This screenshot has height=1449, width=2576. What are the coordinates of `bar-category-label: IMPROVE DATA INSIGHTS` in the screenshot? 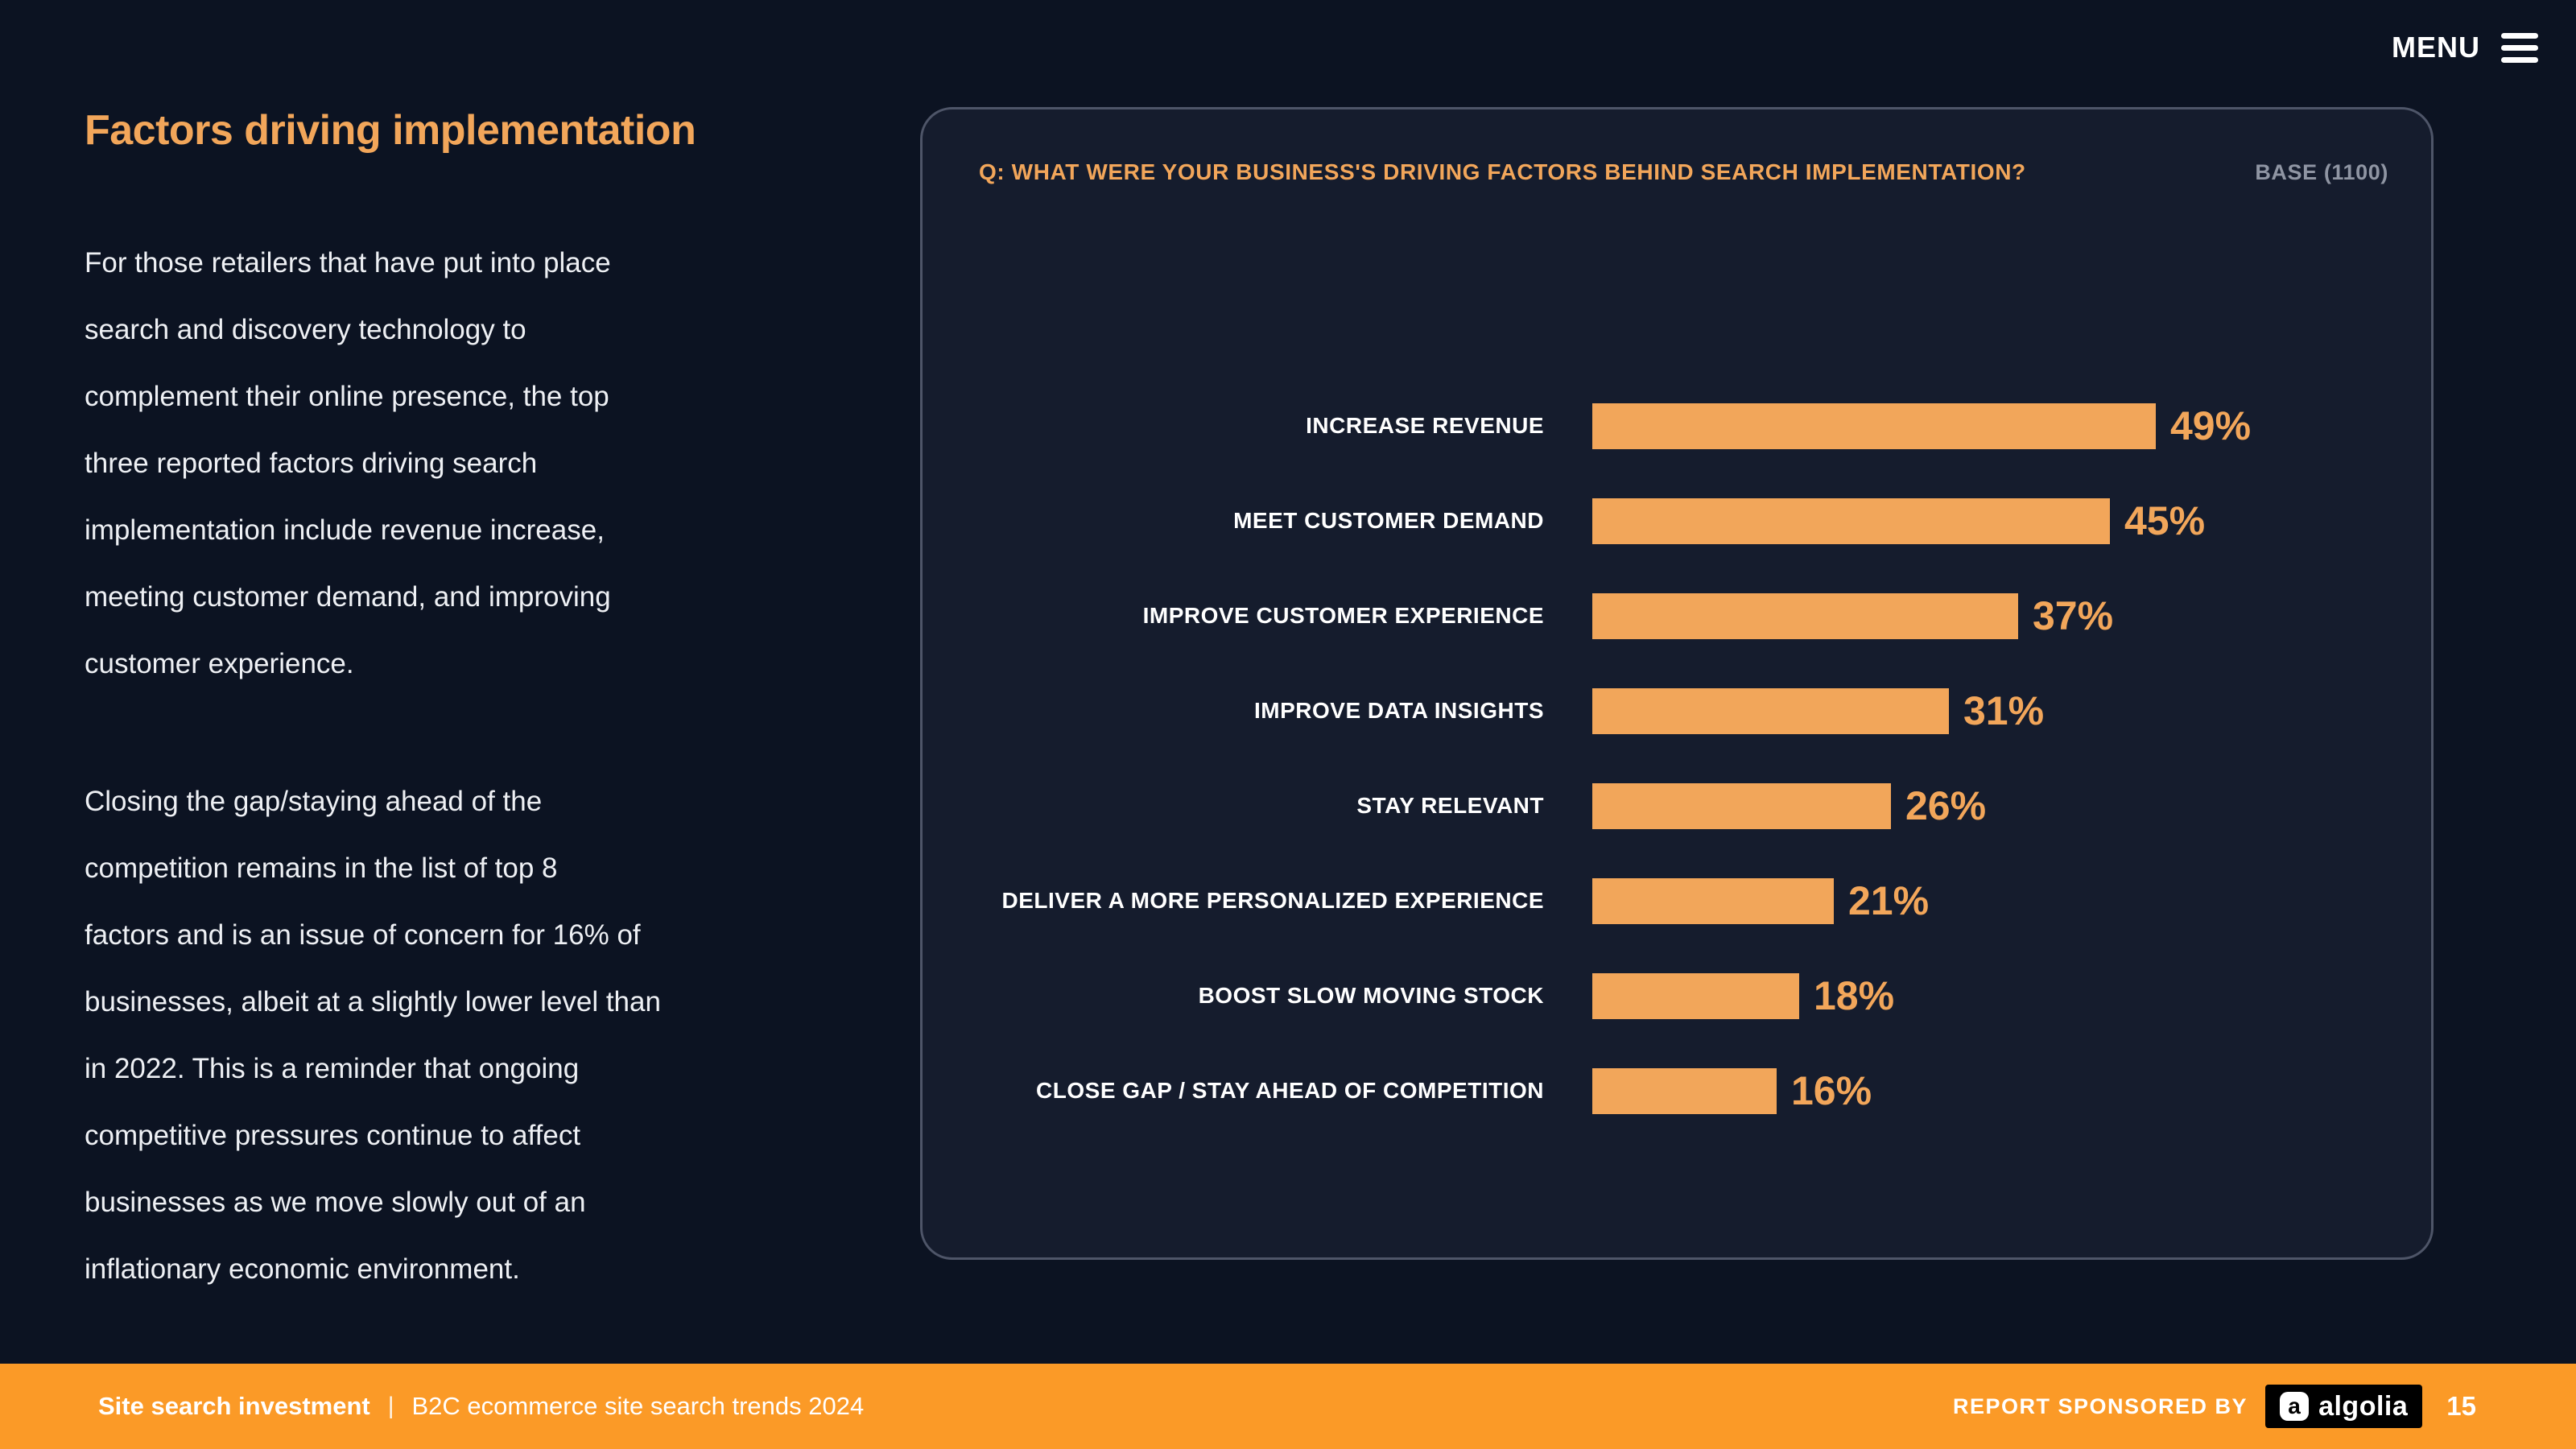 It's located at (1399, 710).